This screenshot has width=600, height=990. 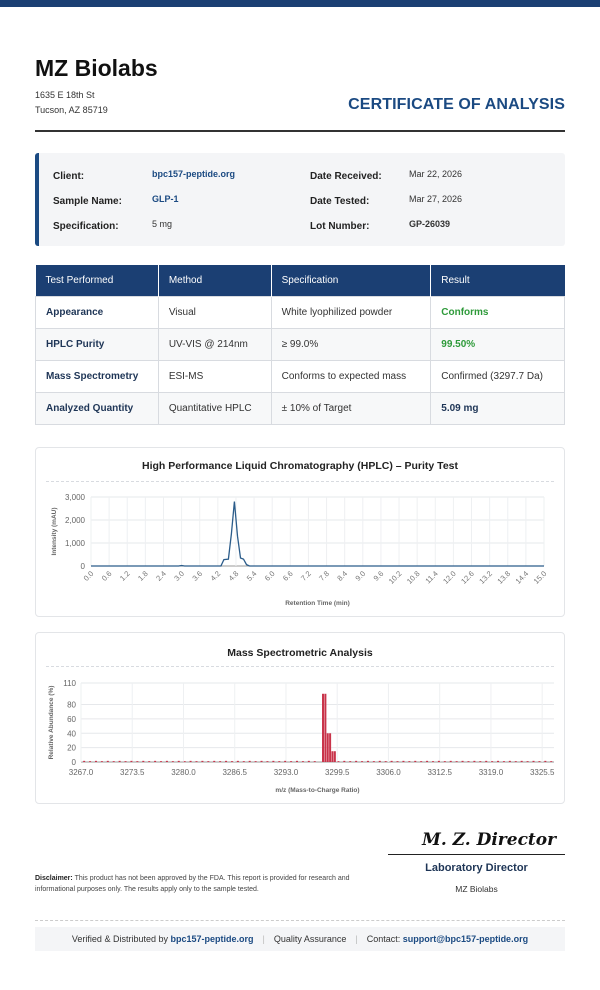 What do you see at coordinates (212, 939) in the screenshot?
I see `footer-site-link: bpc157-peptide.org` at bounding box center [212, 939].